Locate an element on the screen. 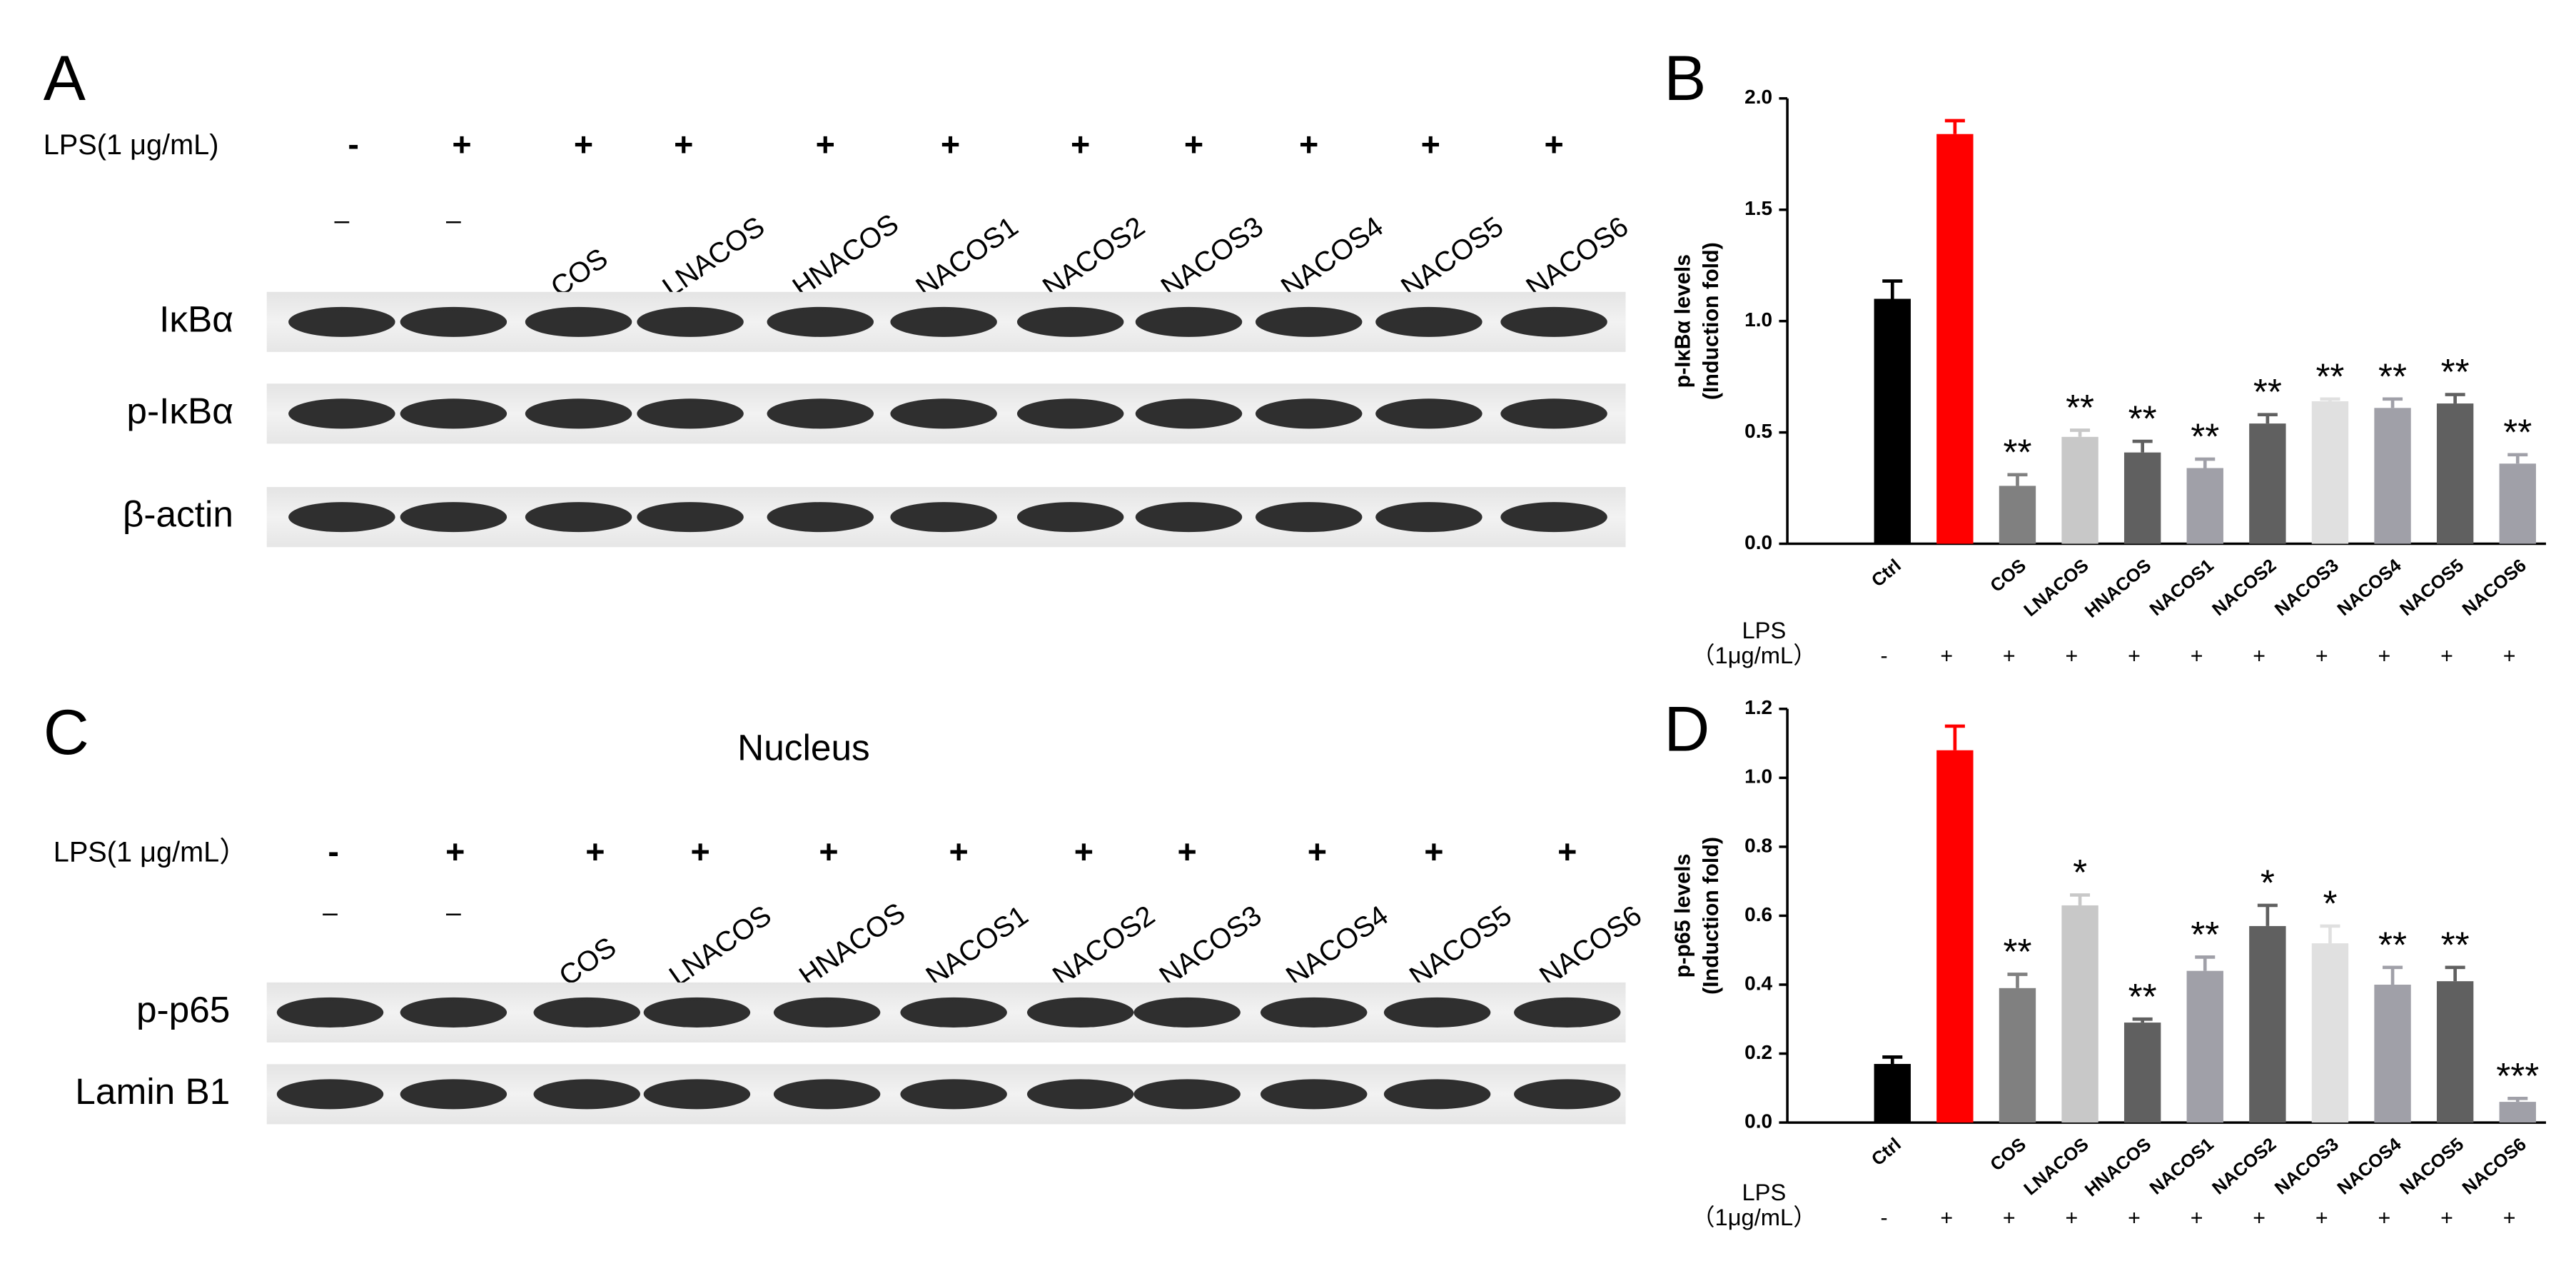 The width and height of the screenshot is (2576, 1276). y-tick-label: 0.2 is located at coordinates (1758, 1052).